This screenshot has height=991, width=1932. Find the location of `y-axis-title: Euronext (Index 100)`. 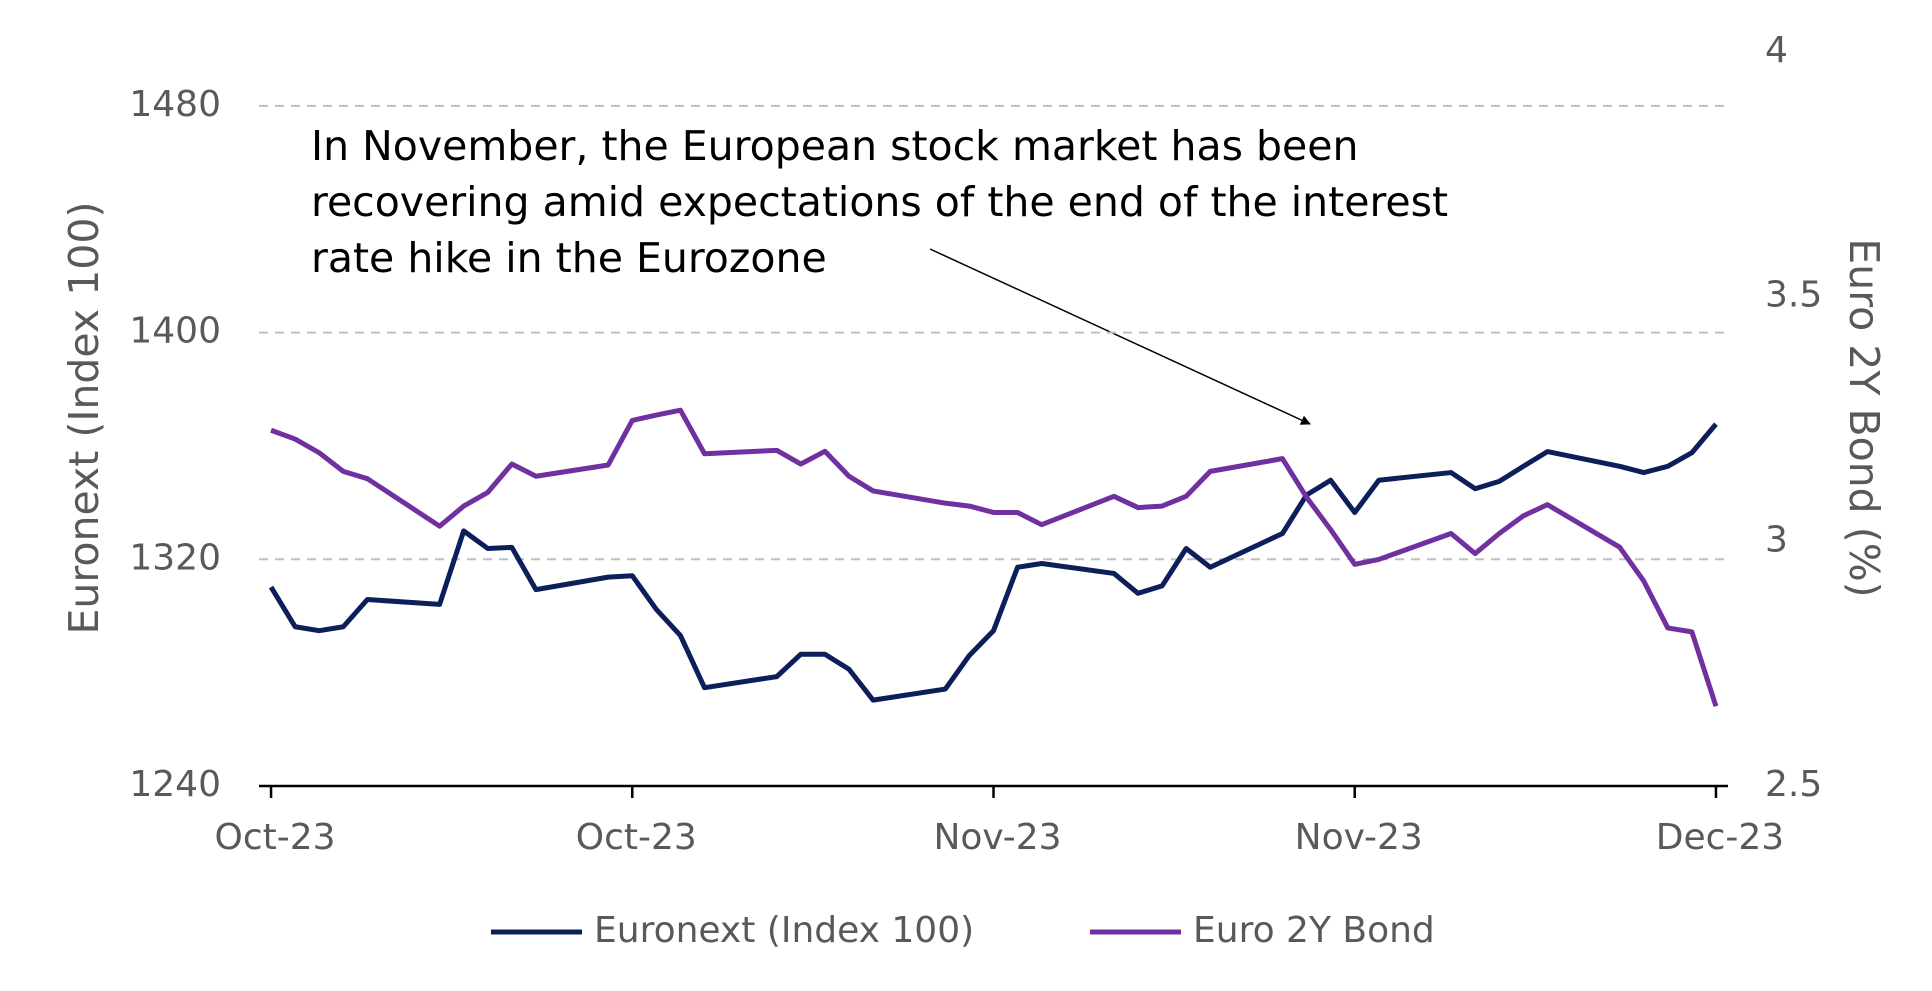

y-axis-title: Euronext (Index 100) is located at coordinates (84, 418).